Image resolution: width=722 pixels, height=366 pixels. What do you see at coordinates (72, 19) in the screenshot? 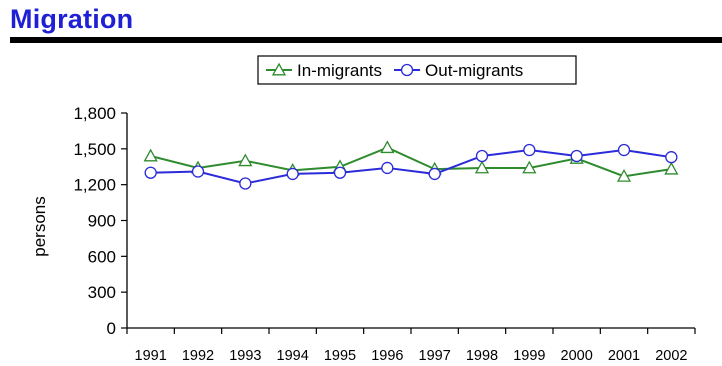
I see `page-title: Migration` at bounding box center [72, 19].